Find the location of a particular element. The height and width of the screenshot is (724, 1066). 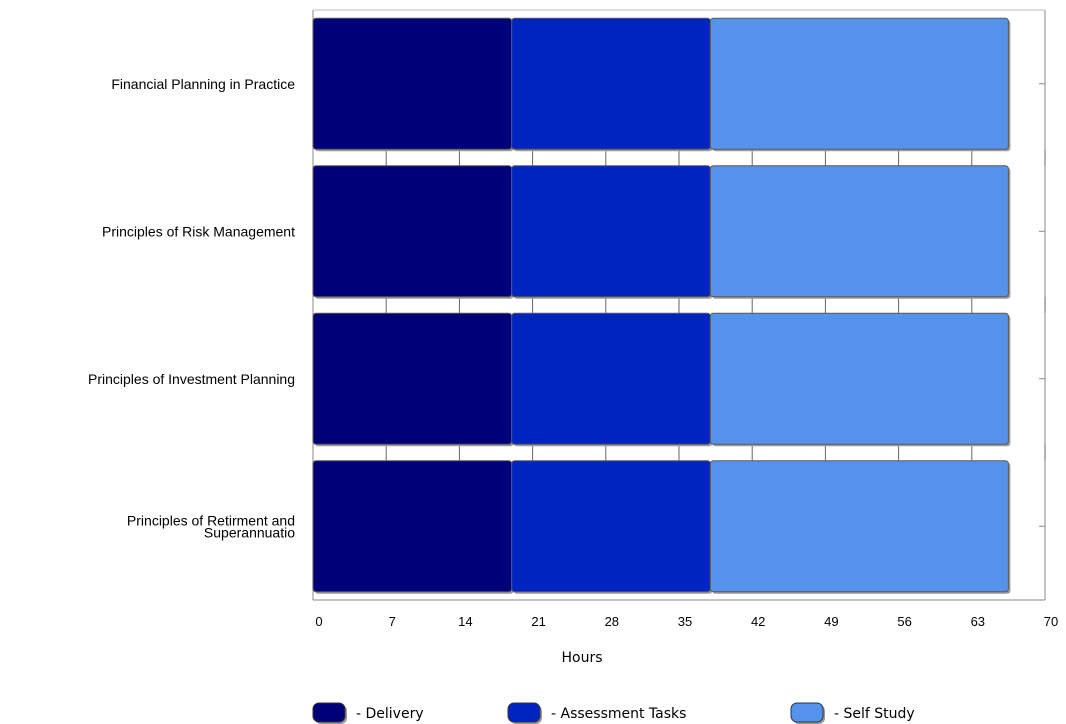

x-tick-label: 28 is located at coordinates (612, 621).